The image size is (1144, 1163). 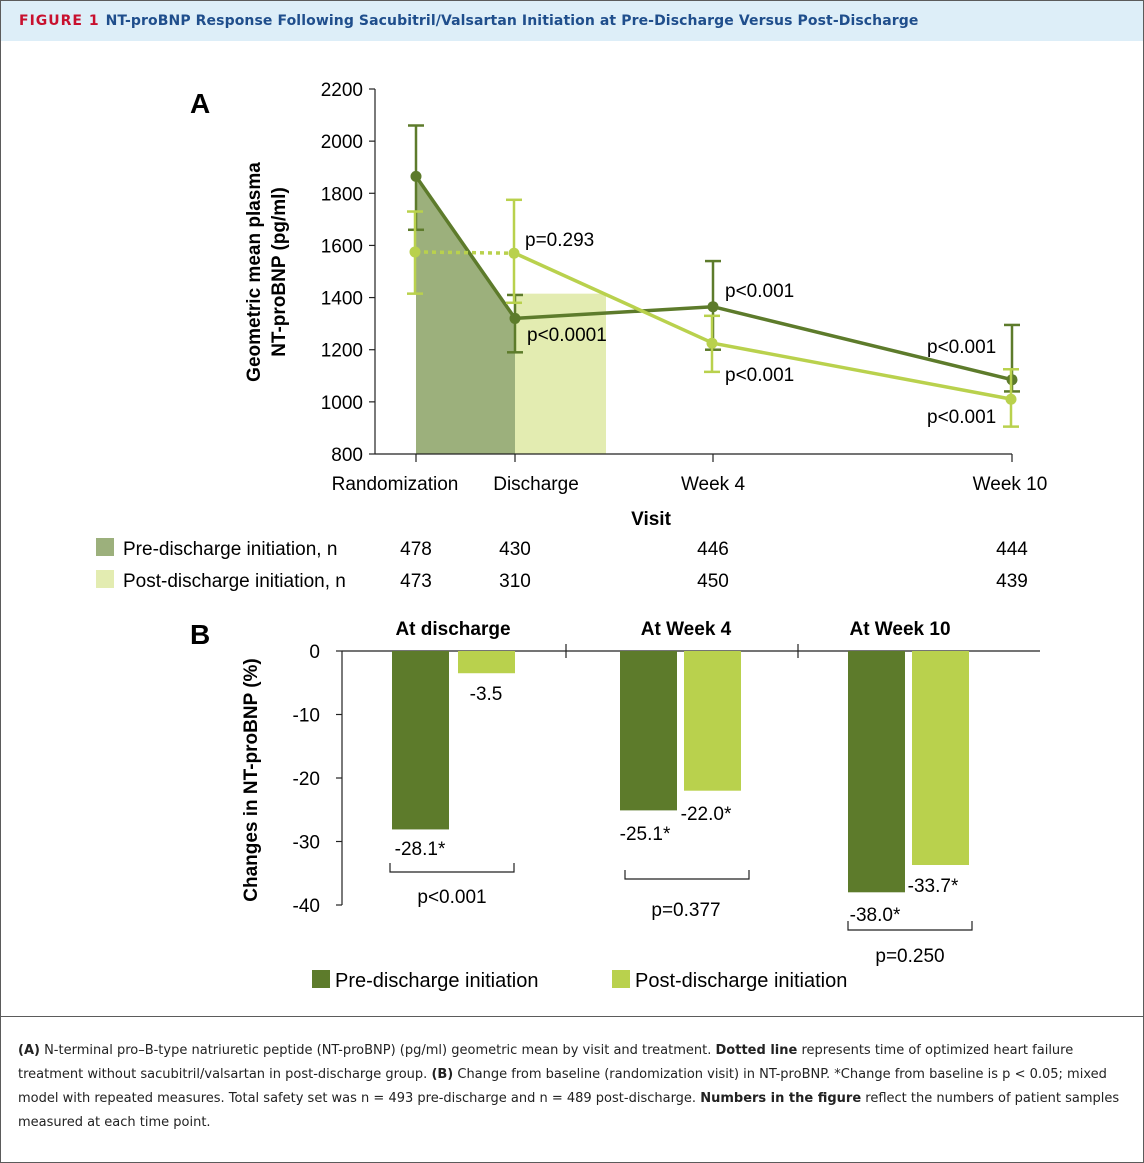 What do you see at coordinates (251, 780) in the screenshot?
I see `y-axis-title: Changes in NT-proBNP (%)` at bounding box center [251, 780].